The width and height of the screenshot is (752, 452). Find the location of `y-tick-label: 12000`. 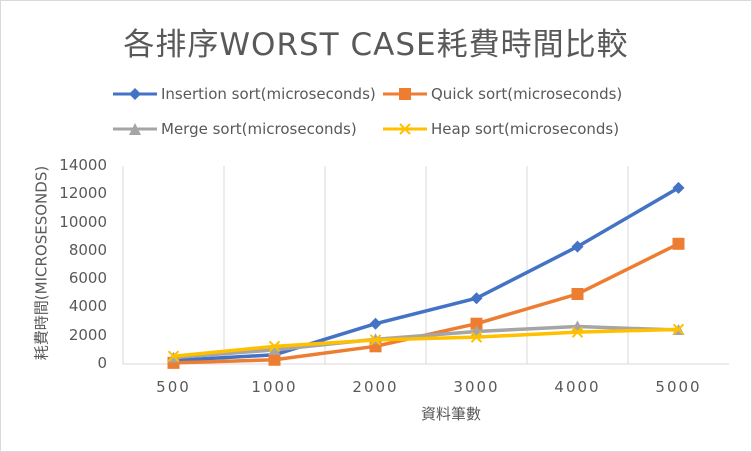

y-tick-label: 12000 is located at coordinates (83, 193).